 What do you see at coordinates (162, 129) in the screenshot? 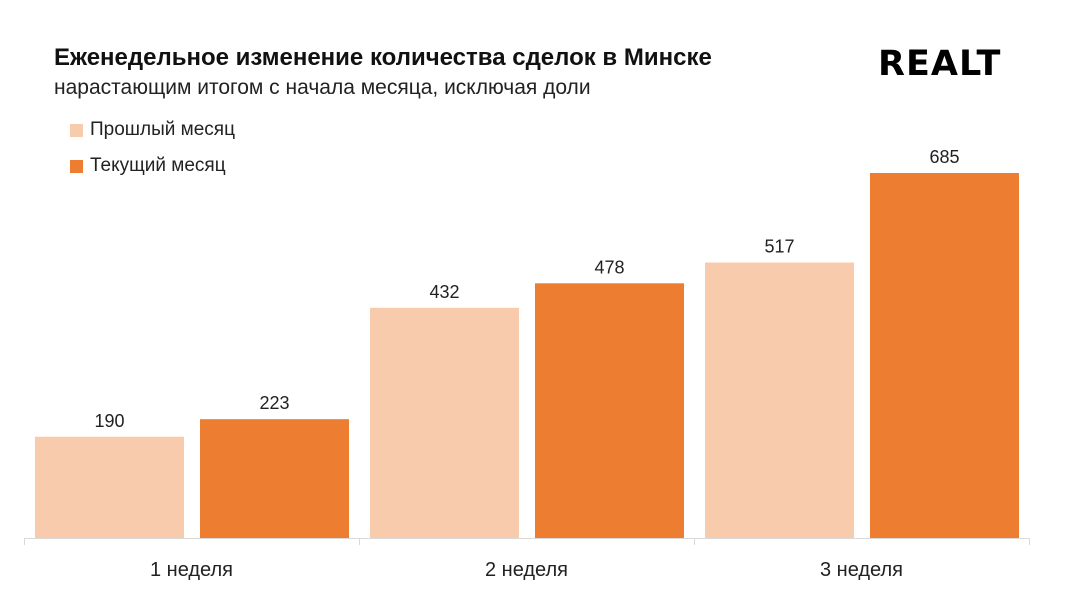
I see `legend-label: Прошлый месяц` at bounding box center [162, 129].